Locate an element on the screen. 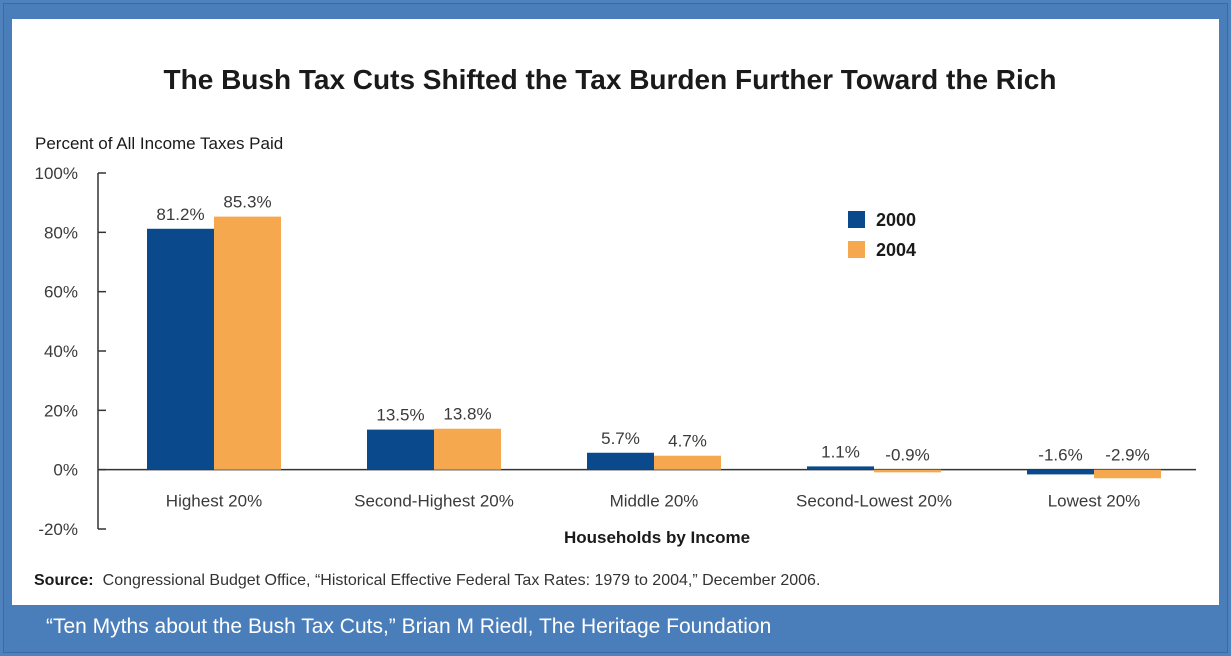  data-label: 4.7% is located at coordinates (687, 441).